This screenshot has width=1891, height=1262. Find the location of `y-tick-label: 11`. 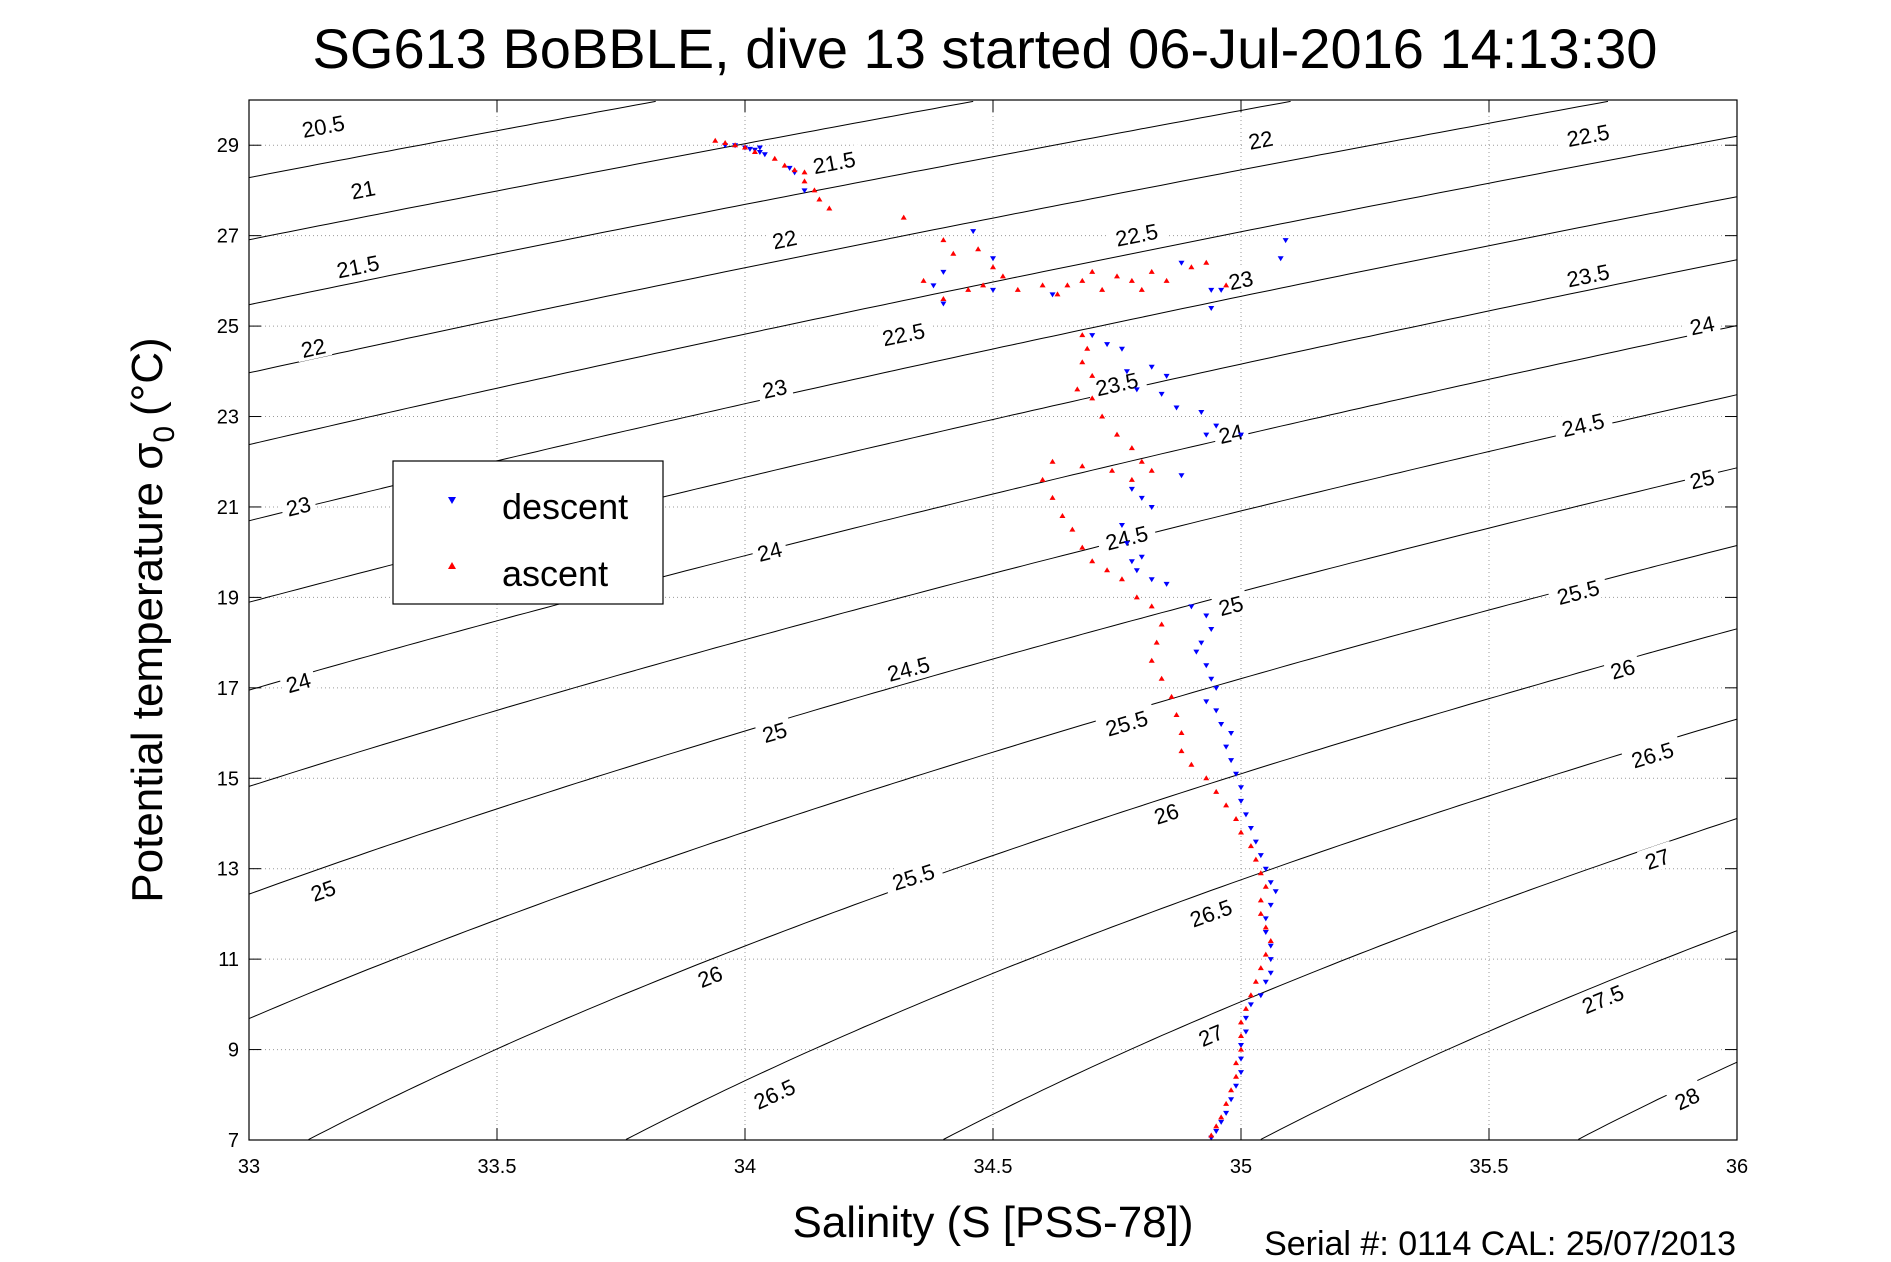

y-tick-label: 11 is located at coordinates (228, 960).